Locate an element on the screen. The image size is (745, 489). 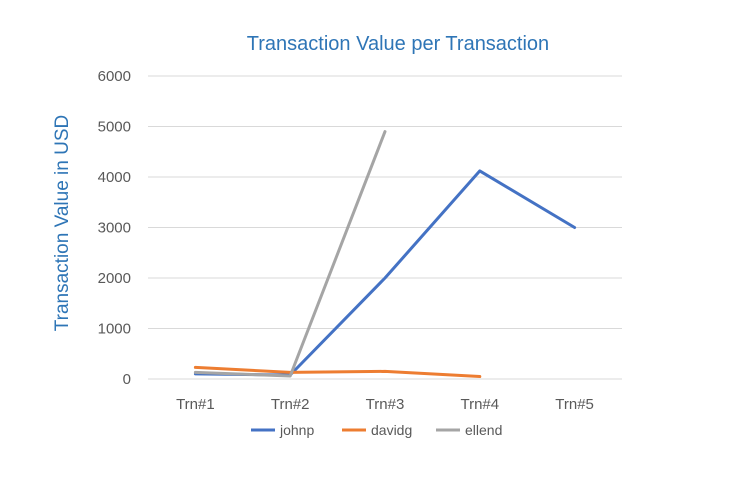
y-tick-labels: 0 1000 2000 3000 4000 5000 6000 is located at coordinates (114, 228).